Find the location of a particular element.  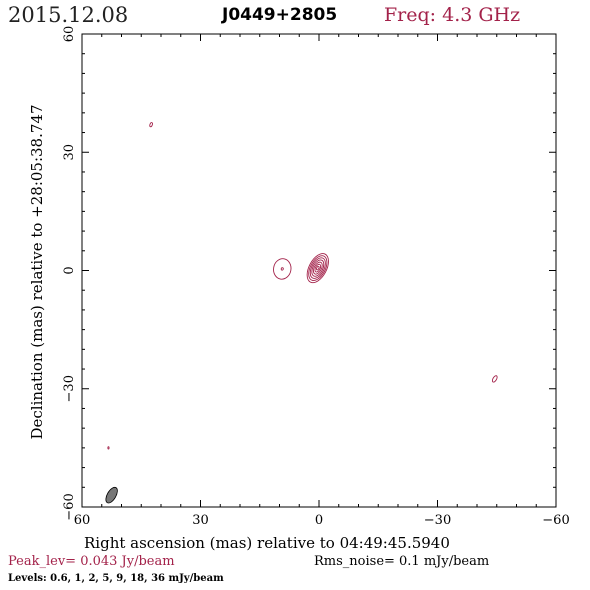

contour-levels: Levels: 0.6, 1, 2, 5, 9, 18, 36 mJy/beam is located at coordinates (116, 578).